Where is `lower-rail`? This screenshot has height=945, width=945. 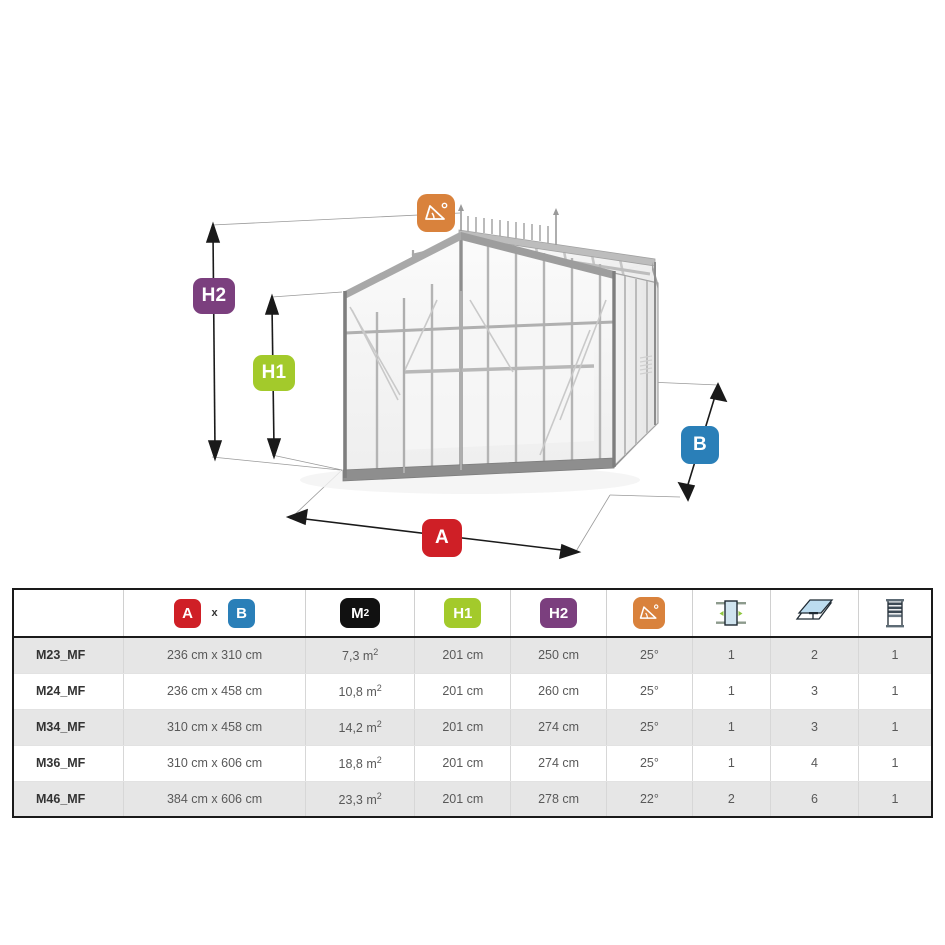 lower-rail is located at coordinates (499, 369).